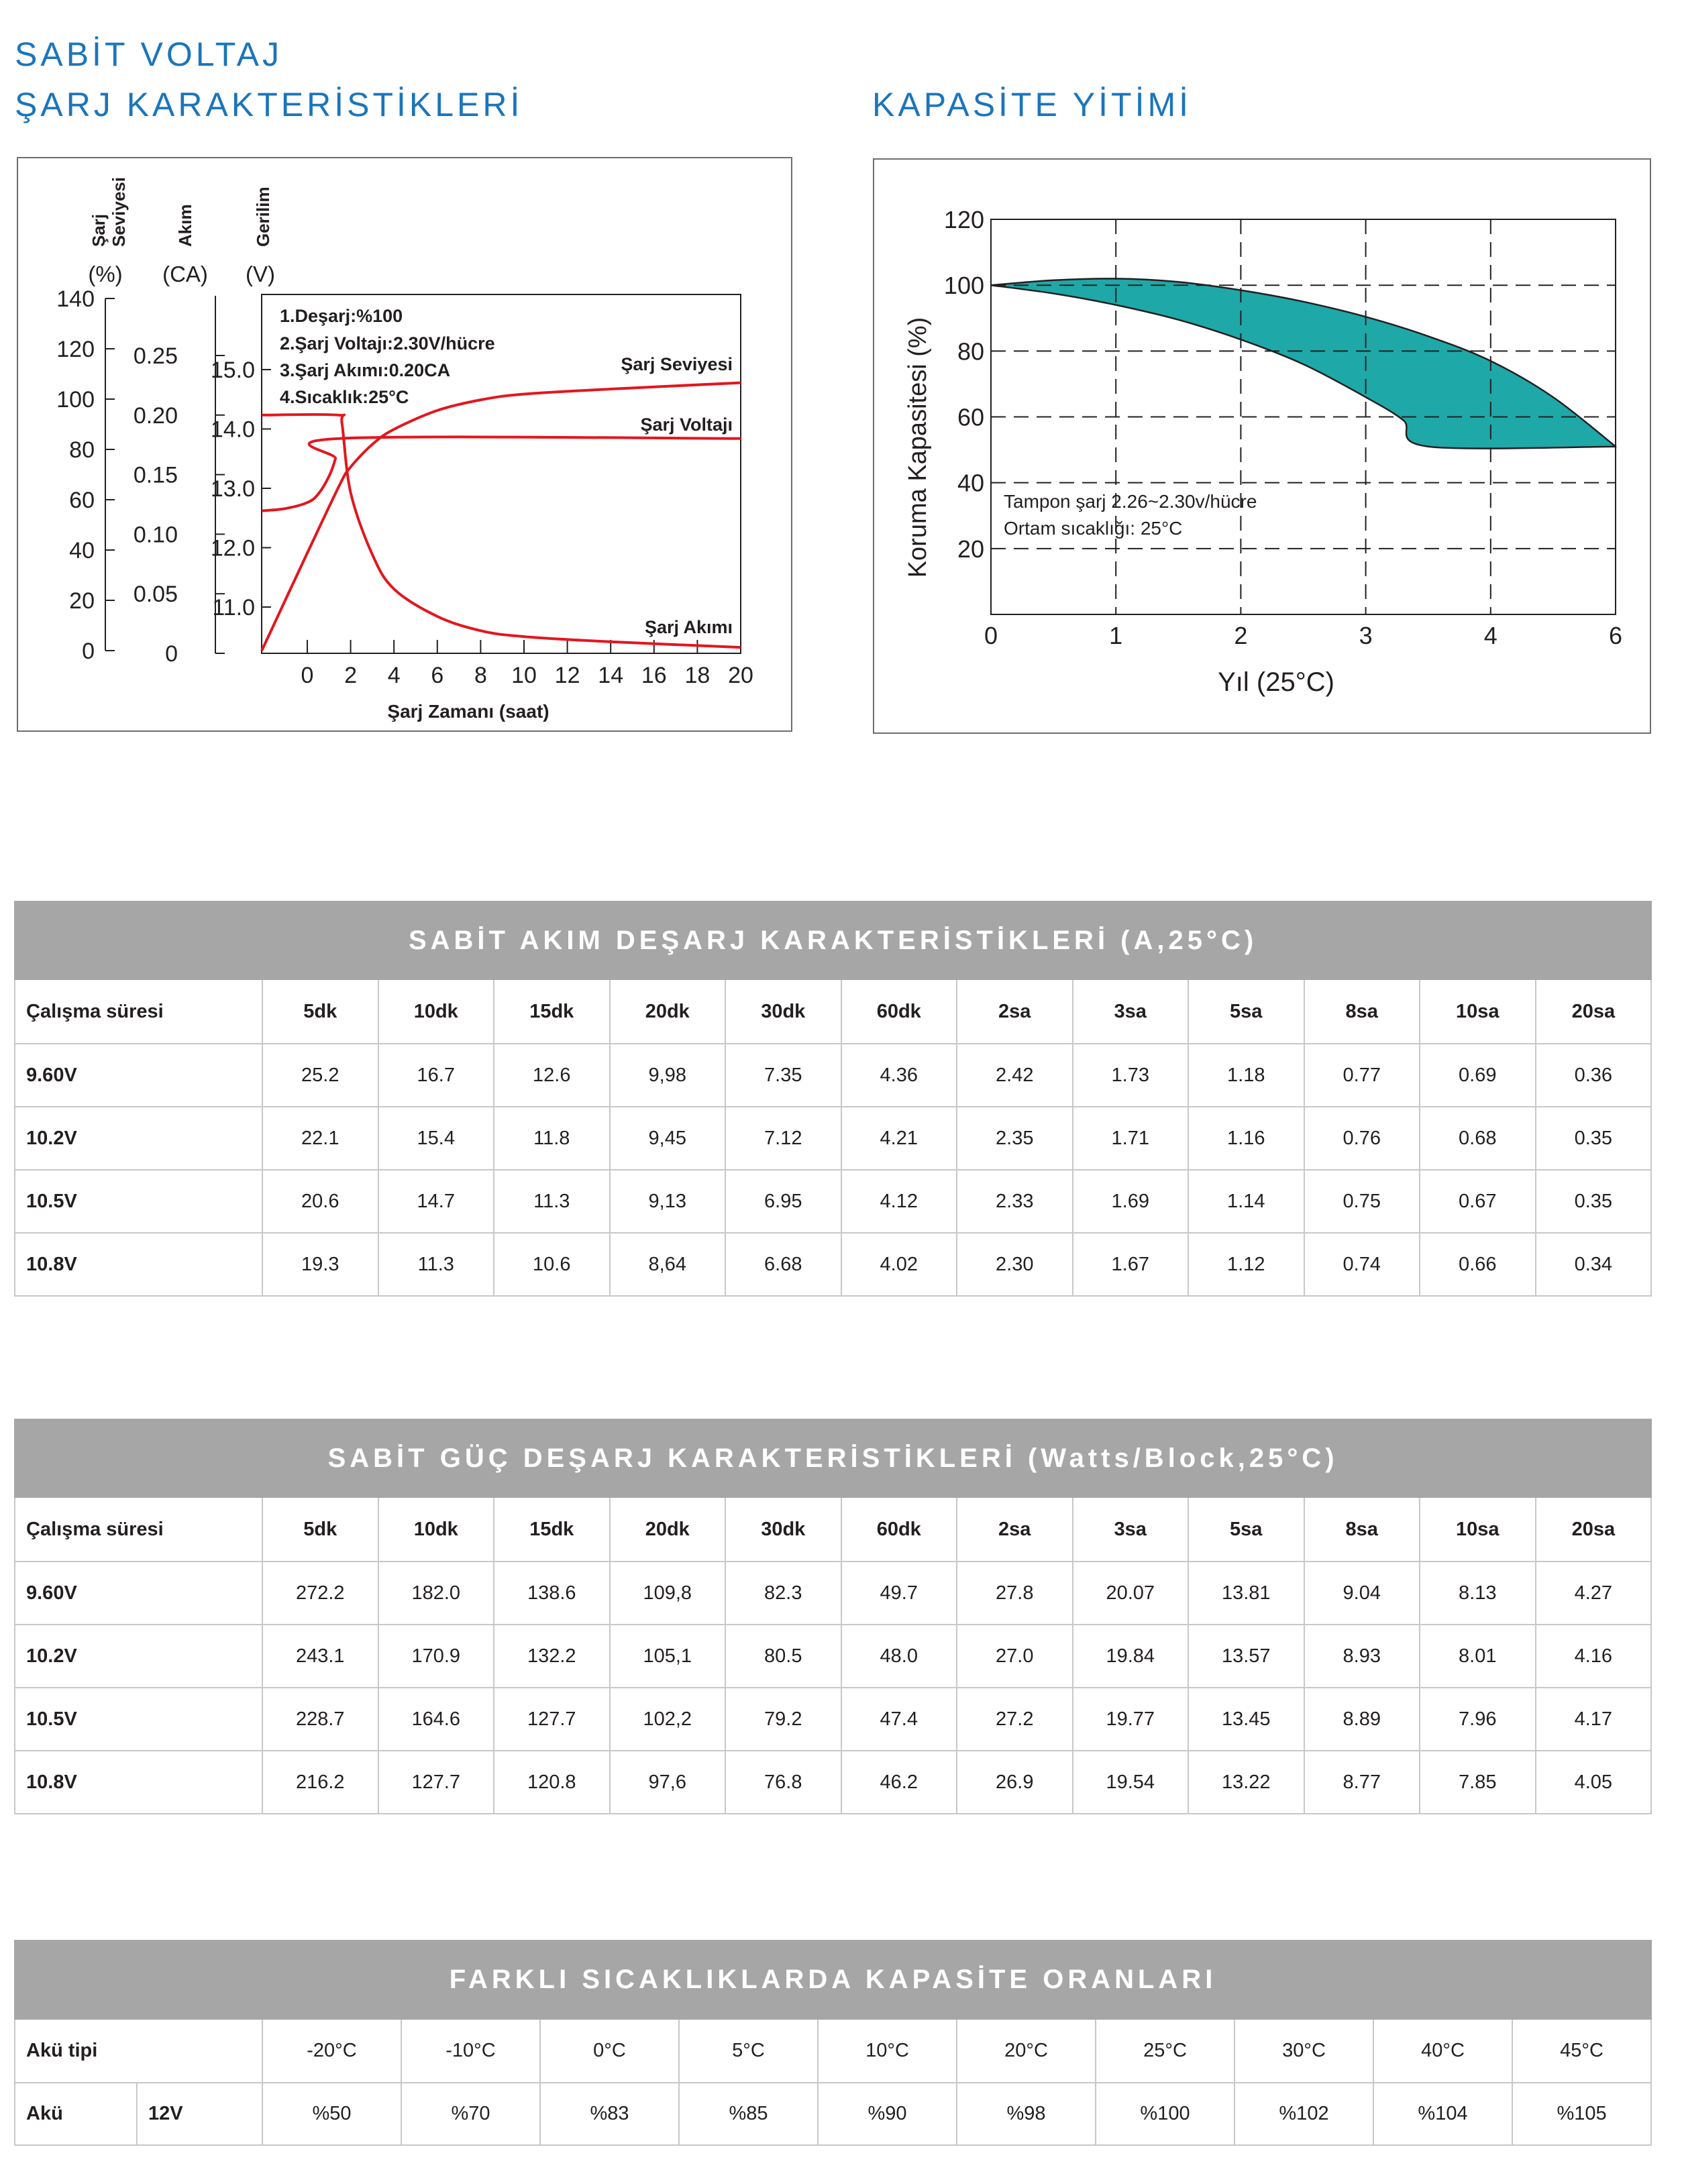  I want to click on table-cell: 19.54, so click(1130, 1782).